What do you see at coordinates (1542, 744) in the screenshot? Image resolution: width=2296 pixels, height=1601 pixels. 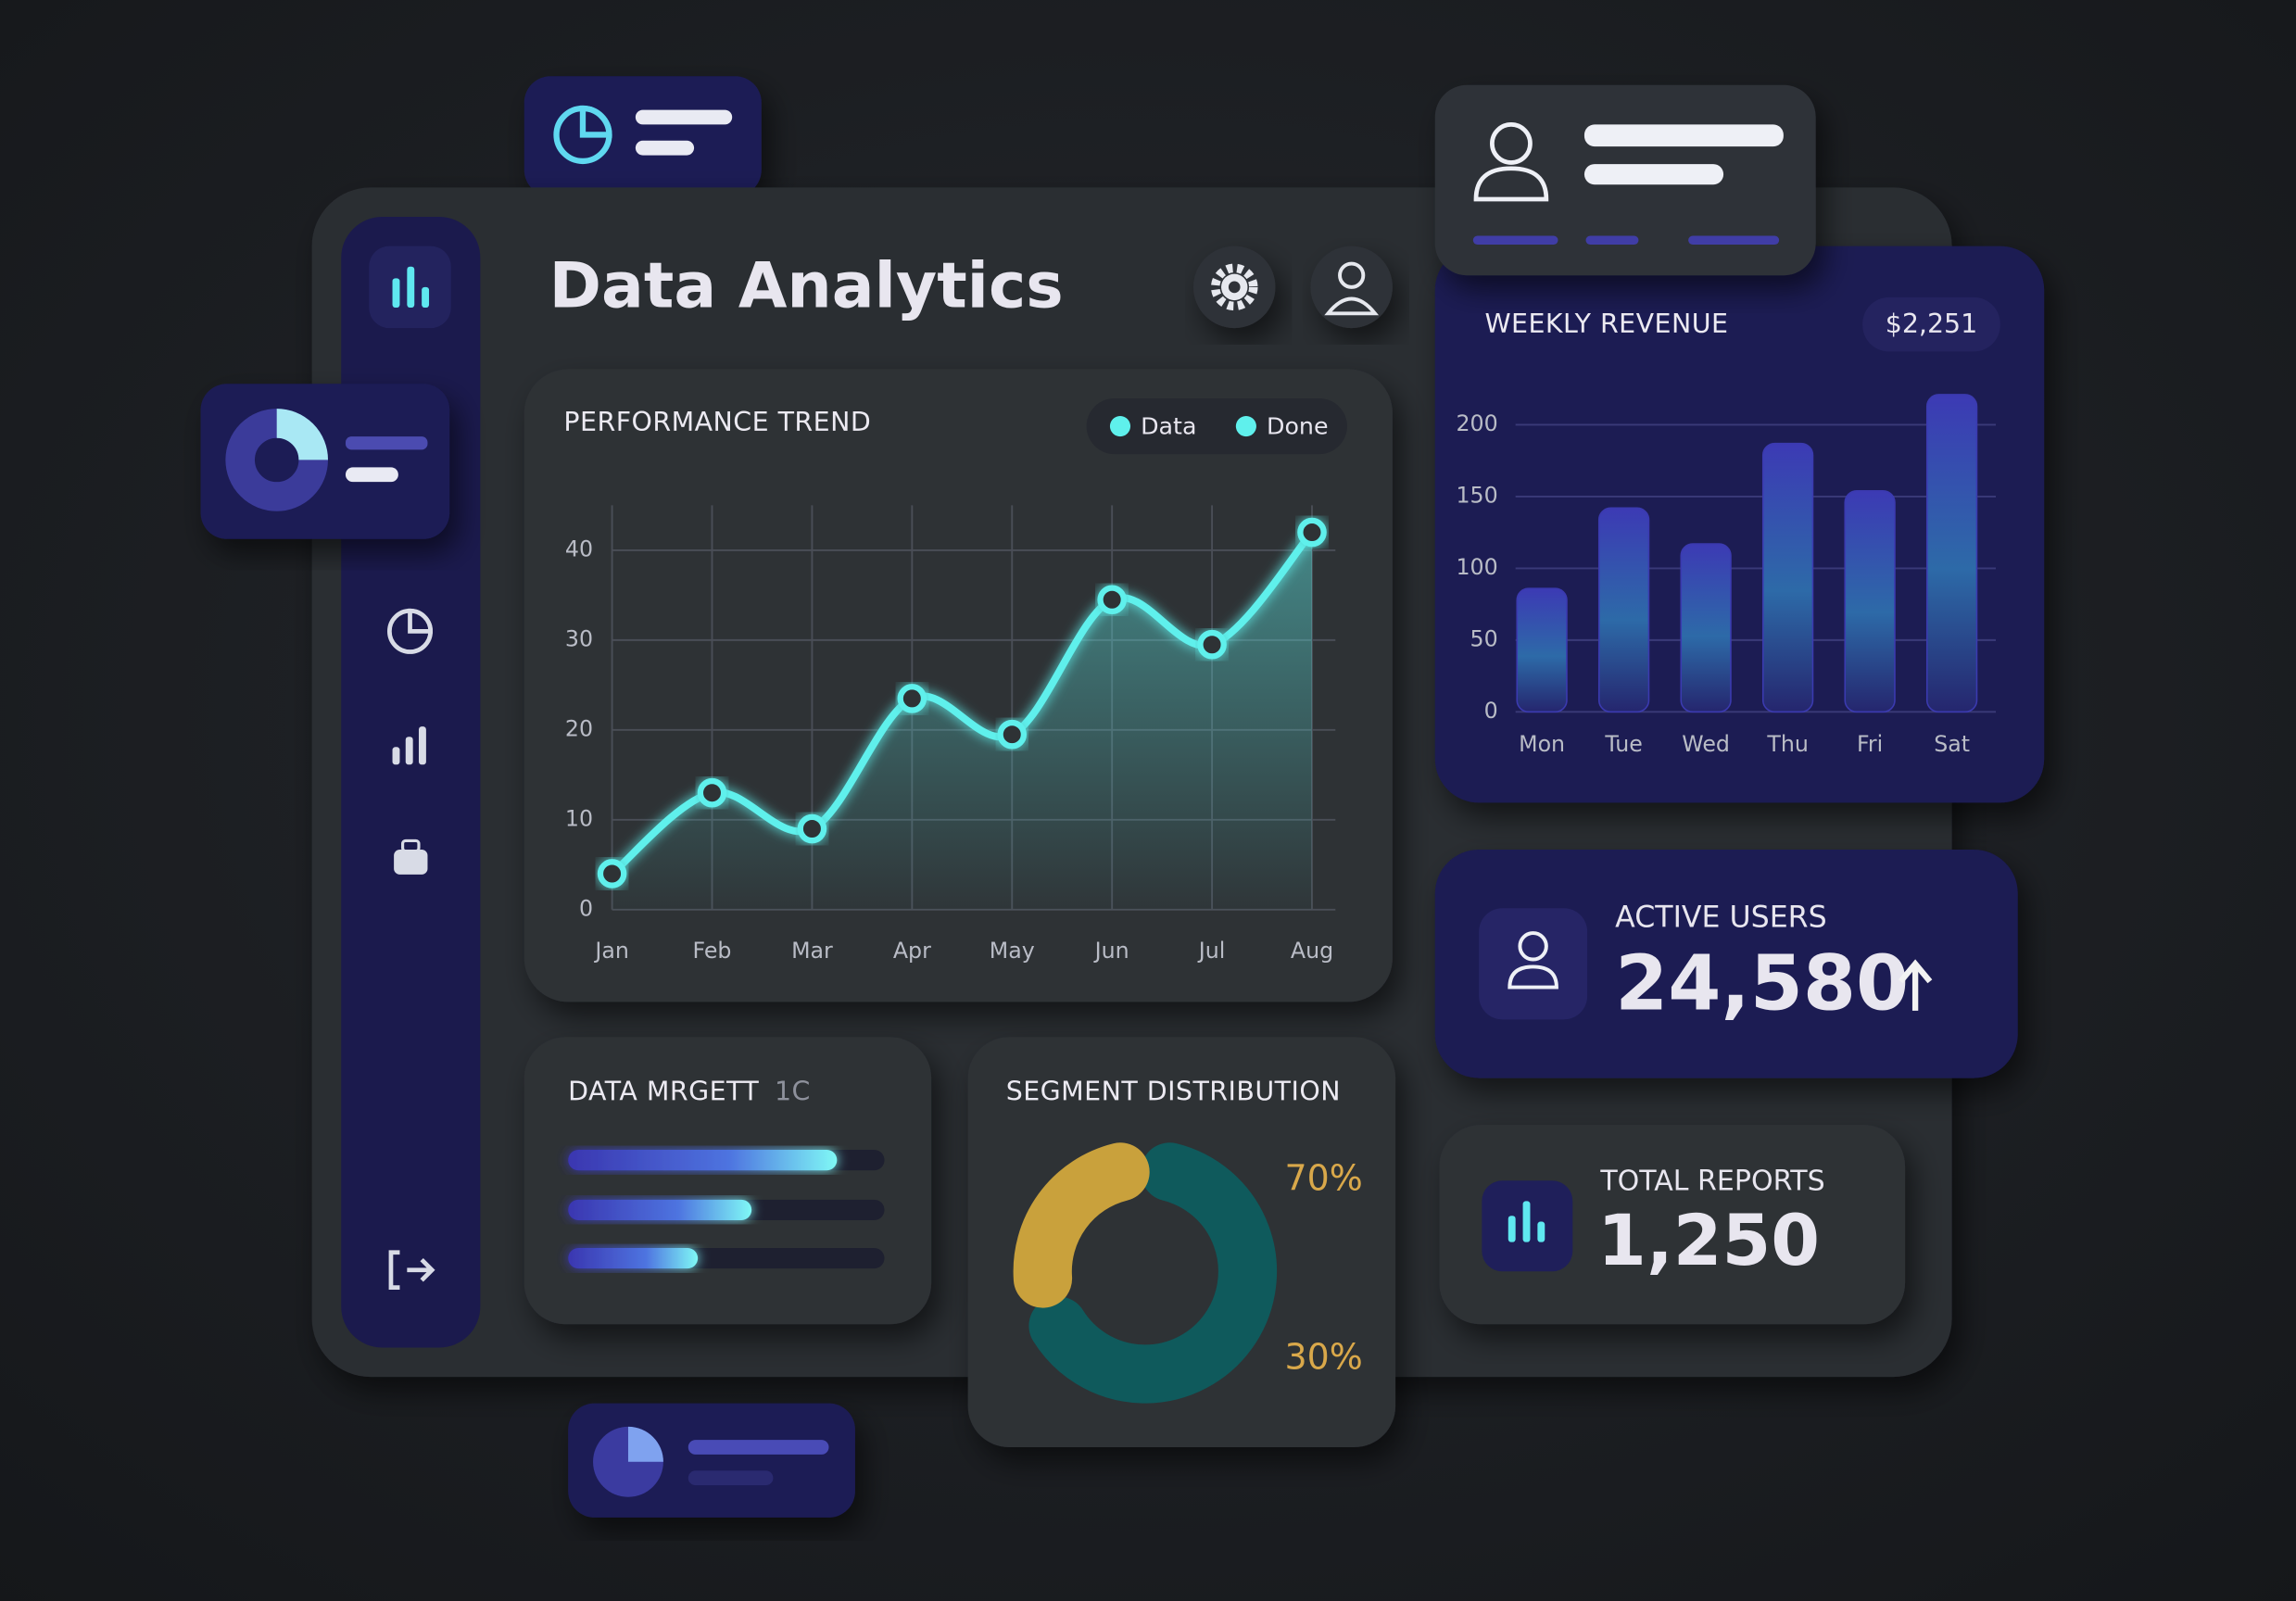 I see `x-tick-label: Mon` at bounding box center [1542, 744].